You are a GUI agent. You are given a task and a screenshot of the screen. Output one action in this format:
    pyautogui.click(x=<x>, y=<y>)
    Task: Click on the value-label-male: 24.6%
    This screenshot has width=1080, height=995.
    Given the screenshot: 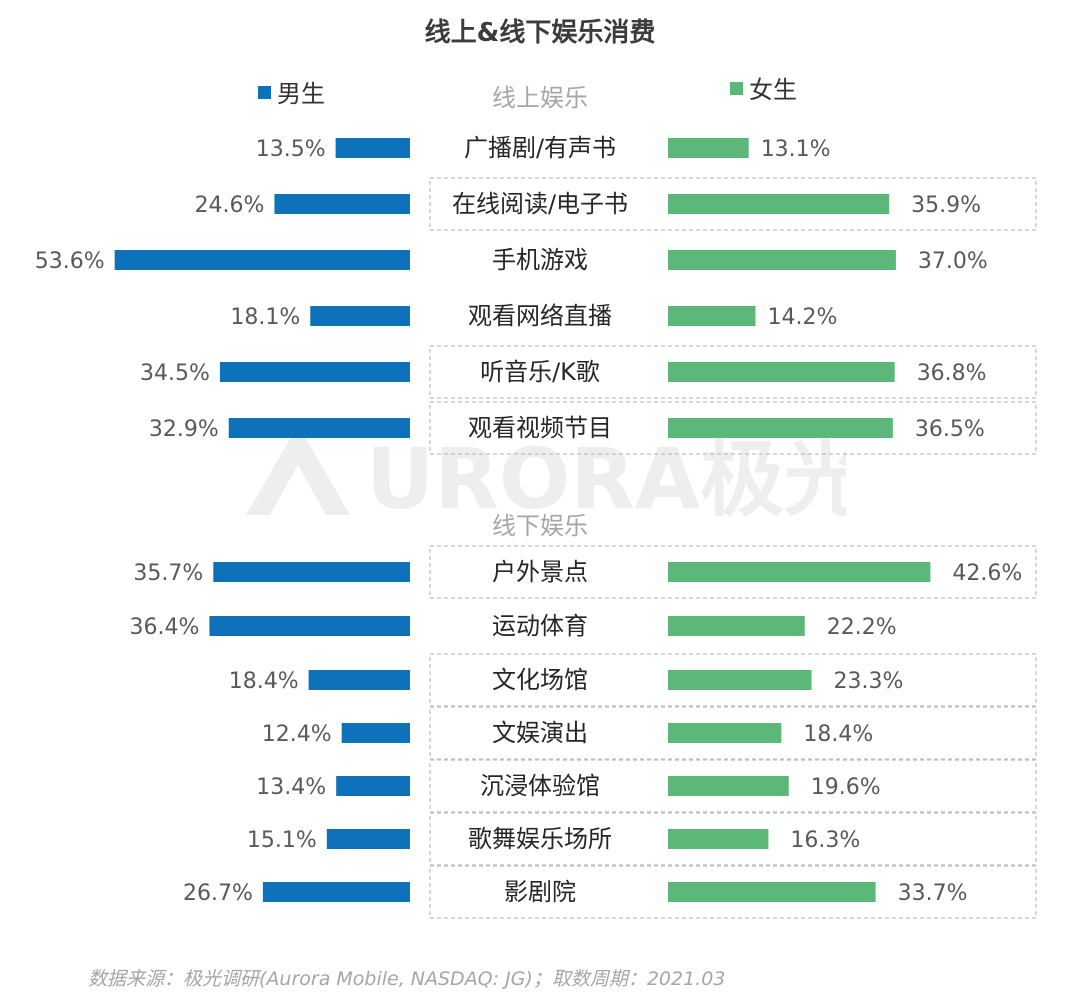 What is the action you would take?
    pyautogui.click(x=230, y=205)
    